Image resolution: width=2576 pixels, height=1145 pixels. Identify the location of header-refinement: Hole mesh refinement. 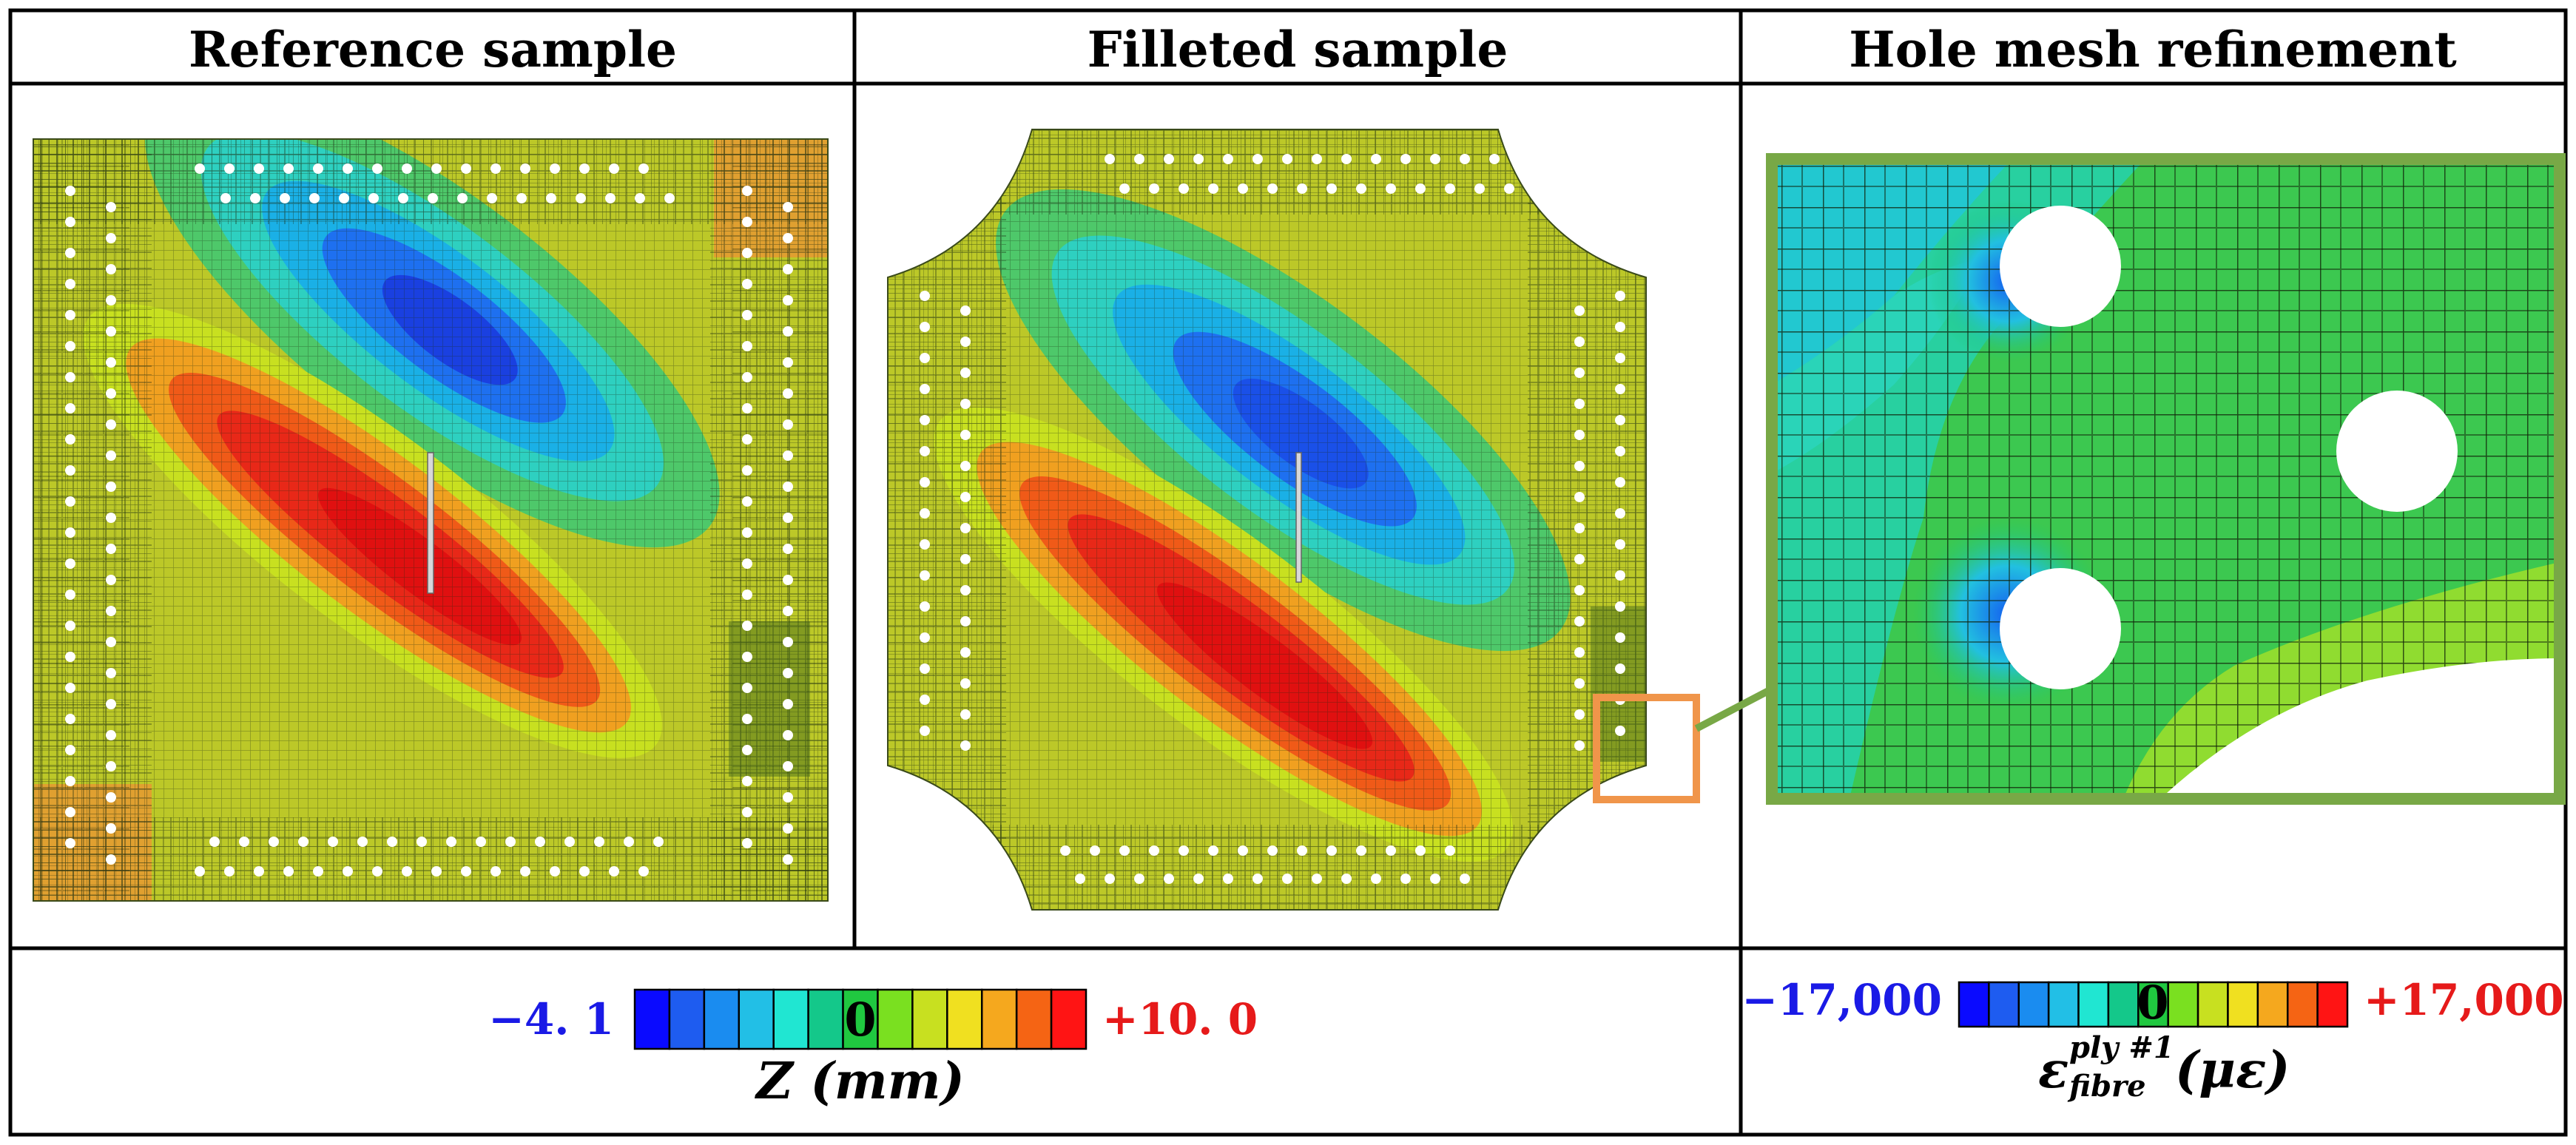
(2153, 49).